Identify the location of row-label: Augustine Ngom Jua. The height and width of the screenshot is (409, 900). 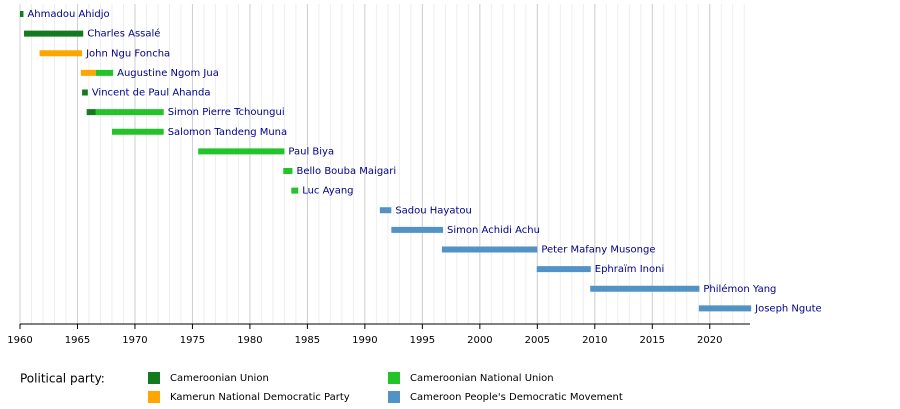
(168, 73).